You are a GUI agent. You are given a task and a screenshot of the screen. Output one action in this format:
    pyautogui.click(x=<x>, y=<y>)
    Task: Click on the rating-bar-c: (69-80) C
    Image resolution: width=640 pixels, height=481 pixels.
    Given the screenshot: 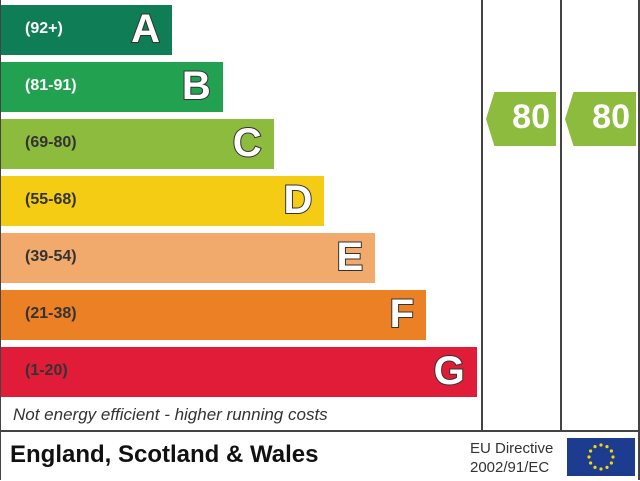 What is the action you would take?
    pyautogui.click(x=137, y=144)
    